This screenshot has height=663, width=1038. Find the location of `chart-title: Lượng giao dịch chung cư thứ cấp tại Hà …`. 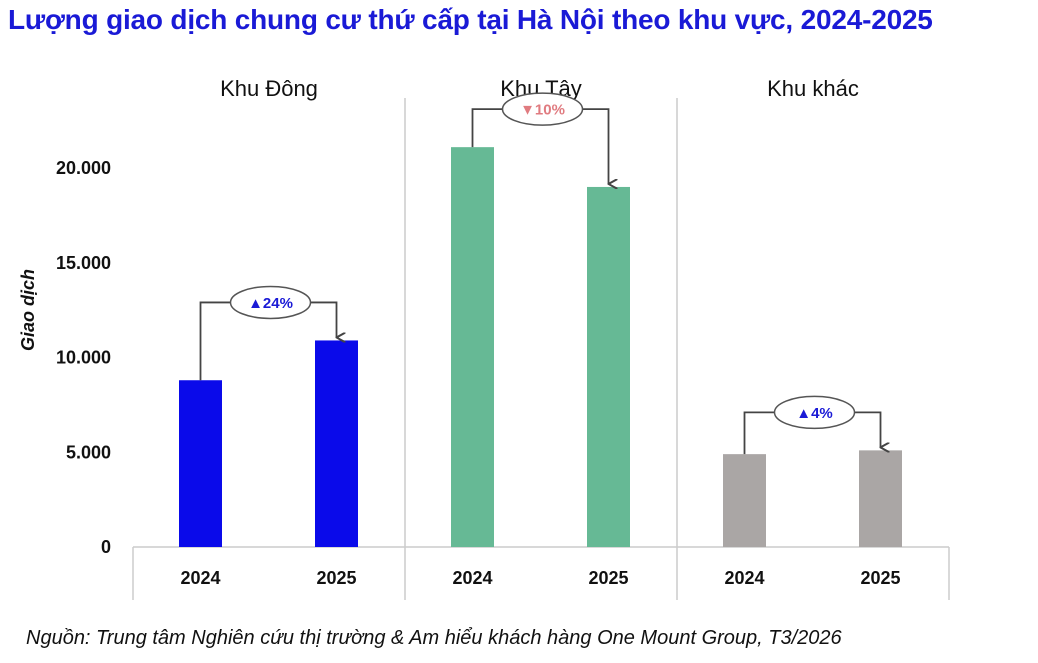

chart-title: Lượng giao dịch chung cư thứ cấp tại Hà … is located at coordinates (470, 19).